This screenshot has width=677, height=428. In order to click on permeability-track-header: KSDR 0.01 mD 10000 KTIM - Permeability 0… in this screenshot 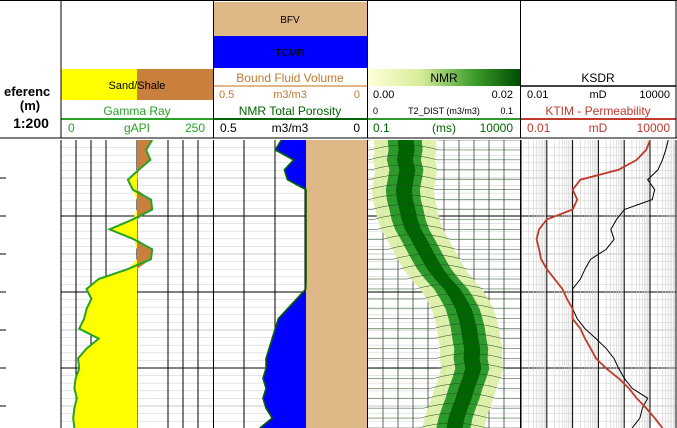, I will do `click(598, 103)`.